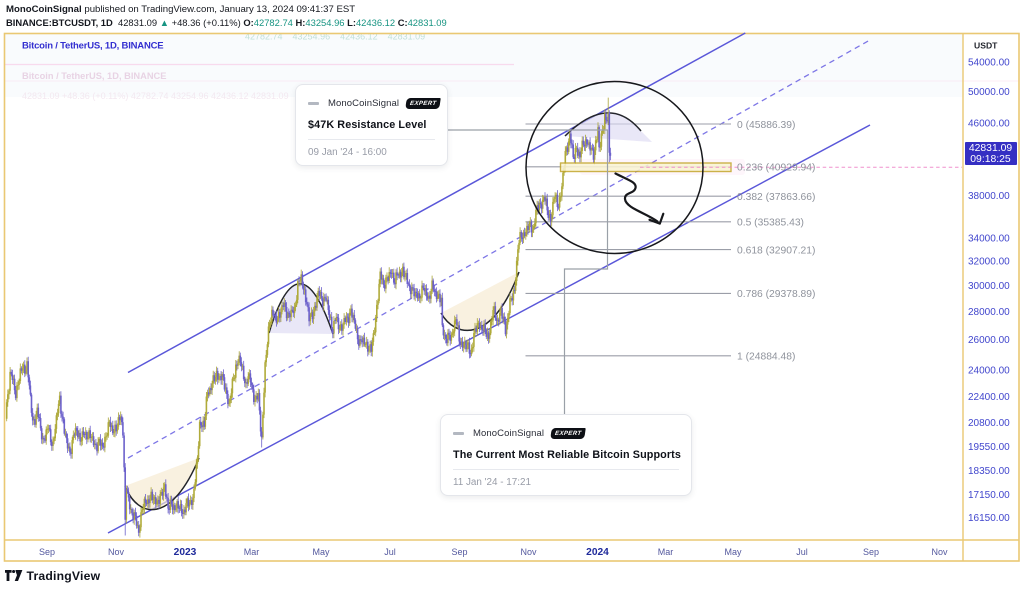  What do you see at coordinates (776, 250) in the screenshot?
I see `svg-text: 0.618 (32907.21)` at bounding box center [776, 250].